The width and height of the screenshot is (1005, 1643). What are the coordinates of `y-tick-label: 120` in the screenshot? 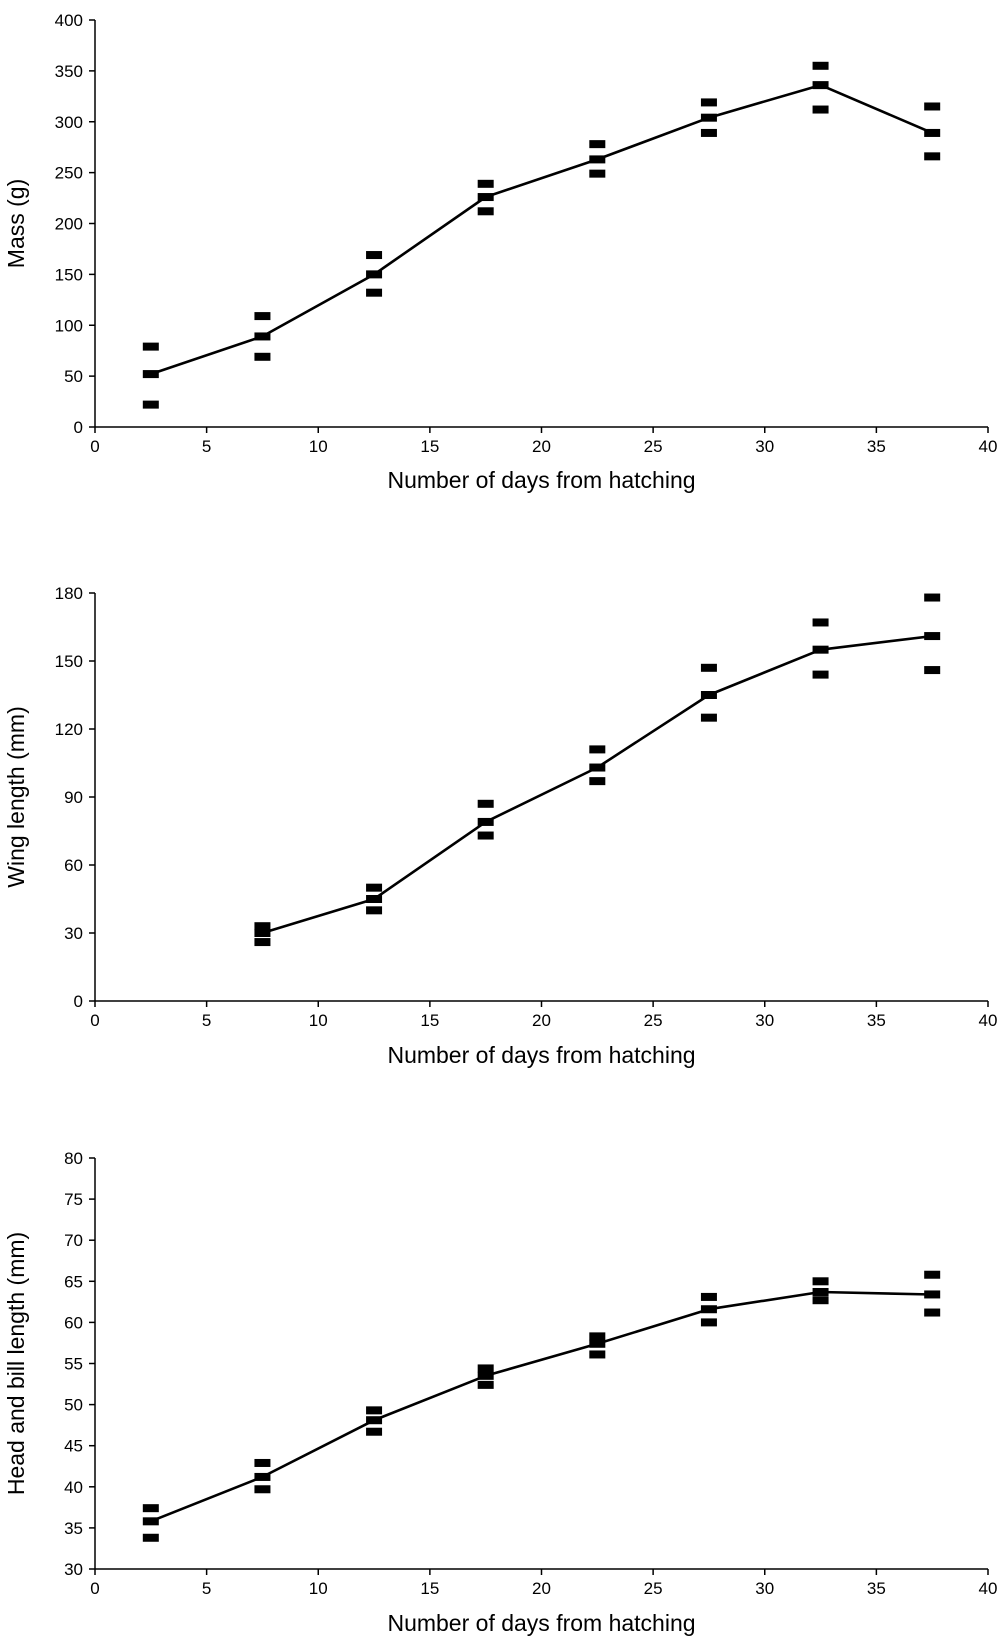 It's located at (69, 729).